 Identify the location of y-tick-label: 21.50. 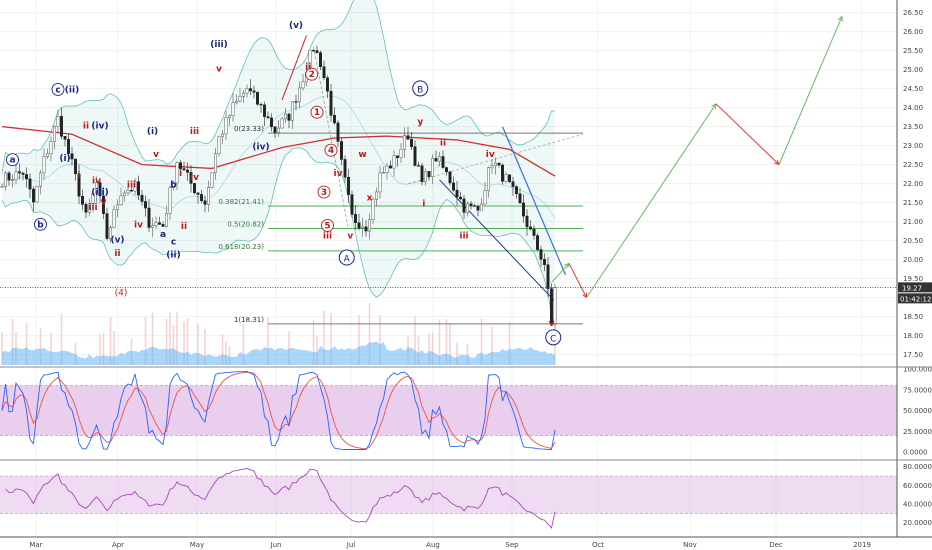
(913, 203).